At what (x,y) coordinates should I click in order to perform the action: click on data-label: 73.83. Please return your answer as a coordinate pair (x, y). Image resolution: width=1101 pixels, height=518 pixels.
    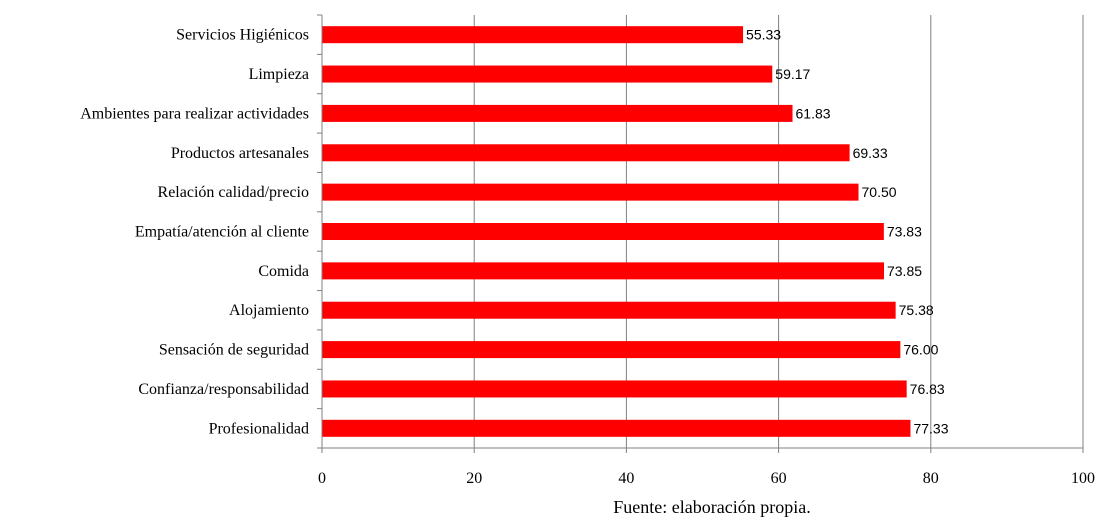
    Looking at the image, I should click on (904, 232).